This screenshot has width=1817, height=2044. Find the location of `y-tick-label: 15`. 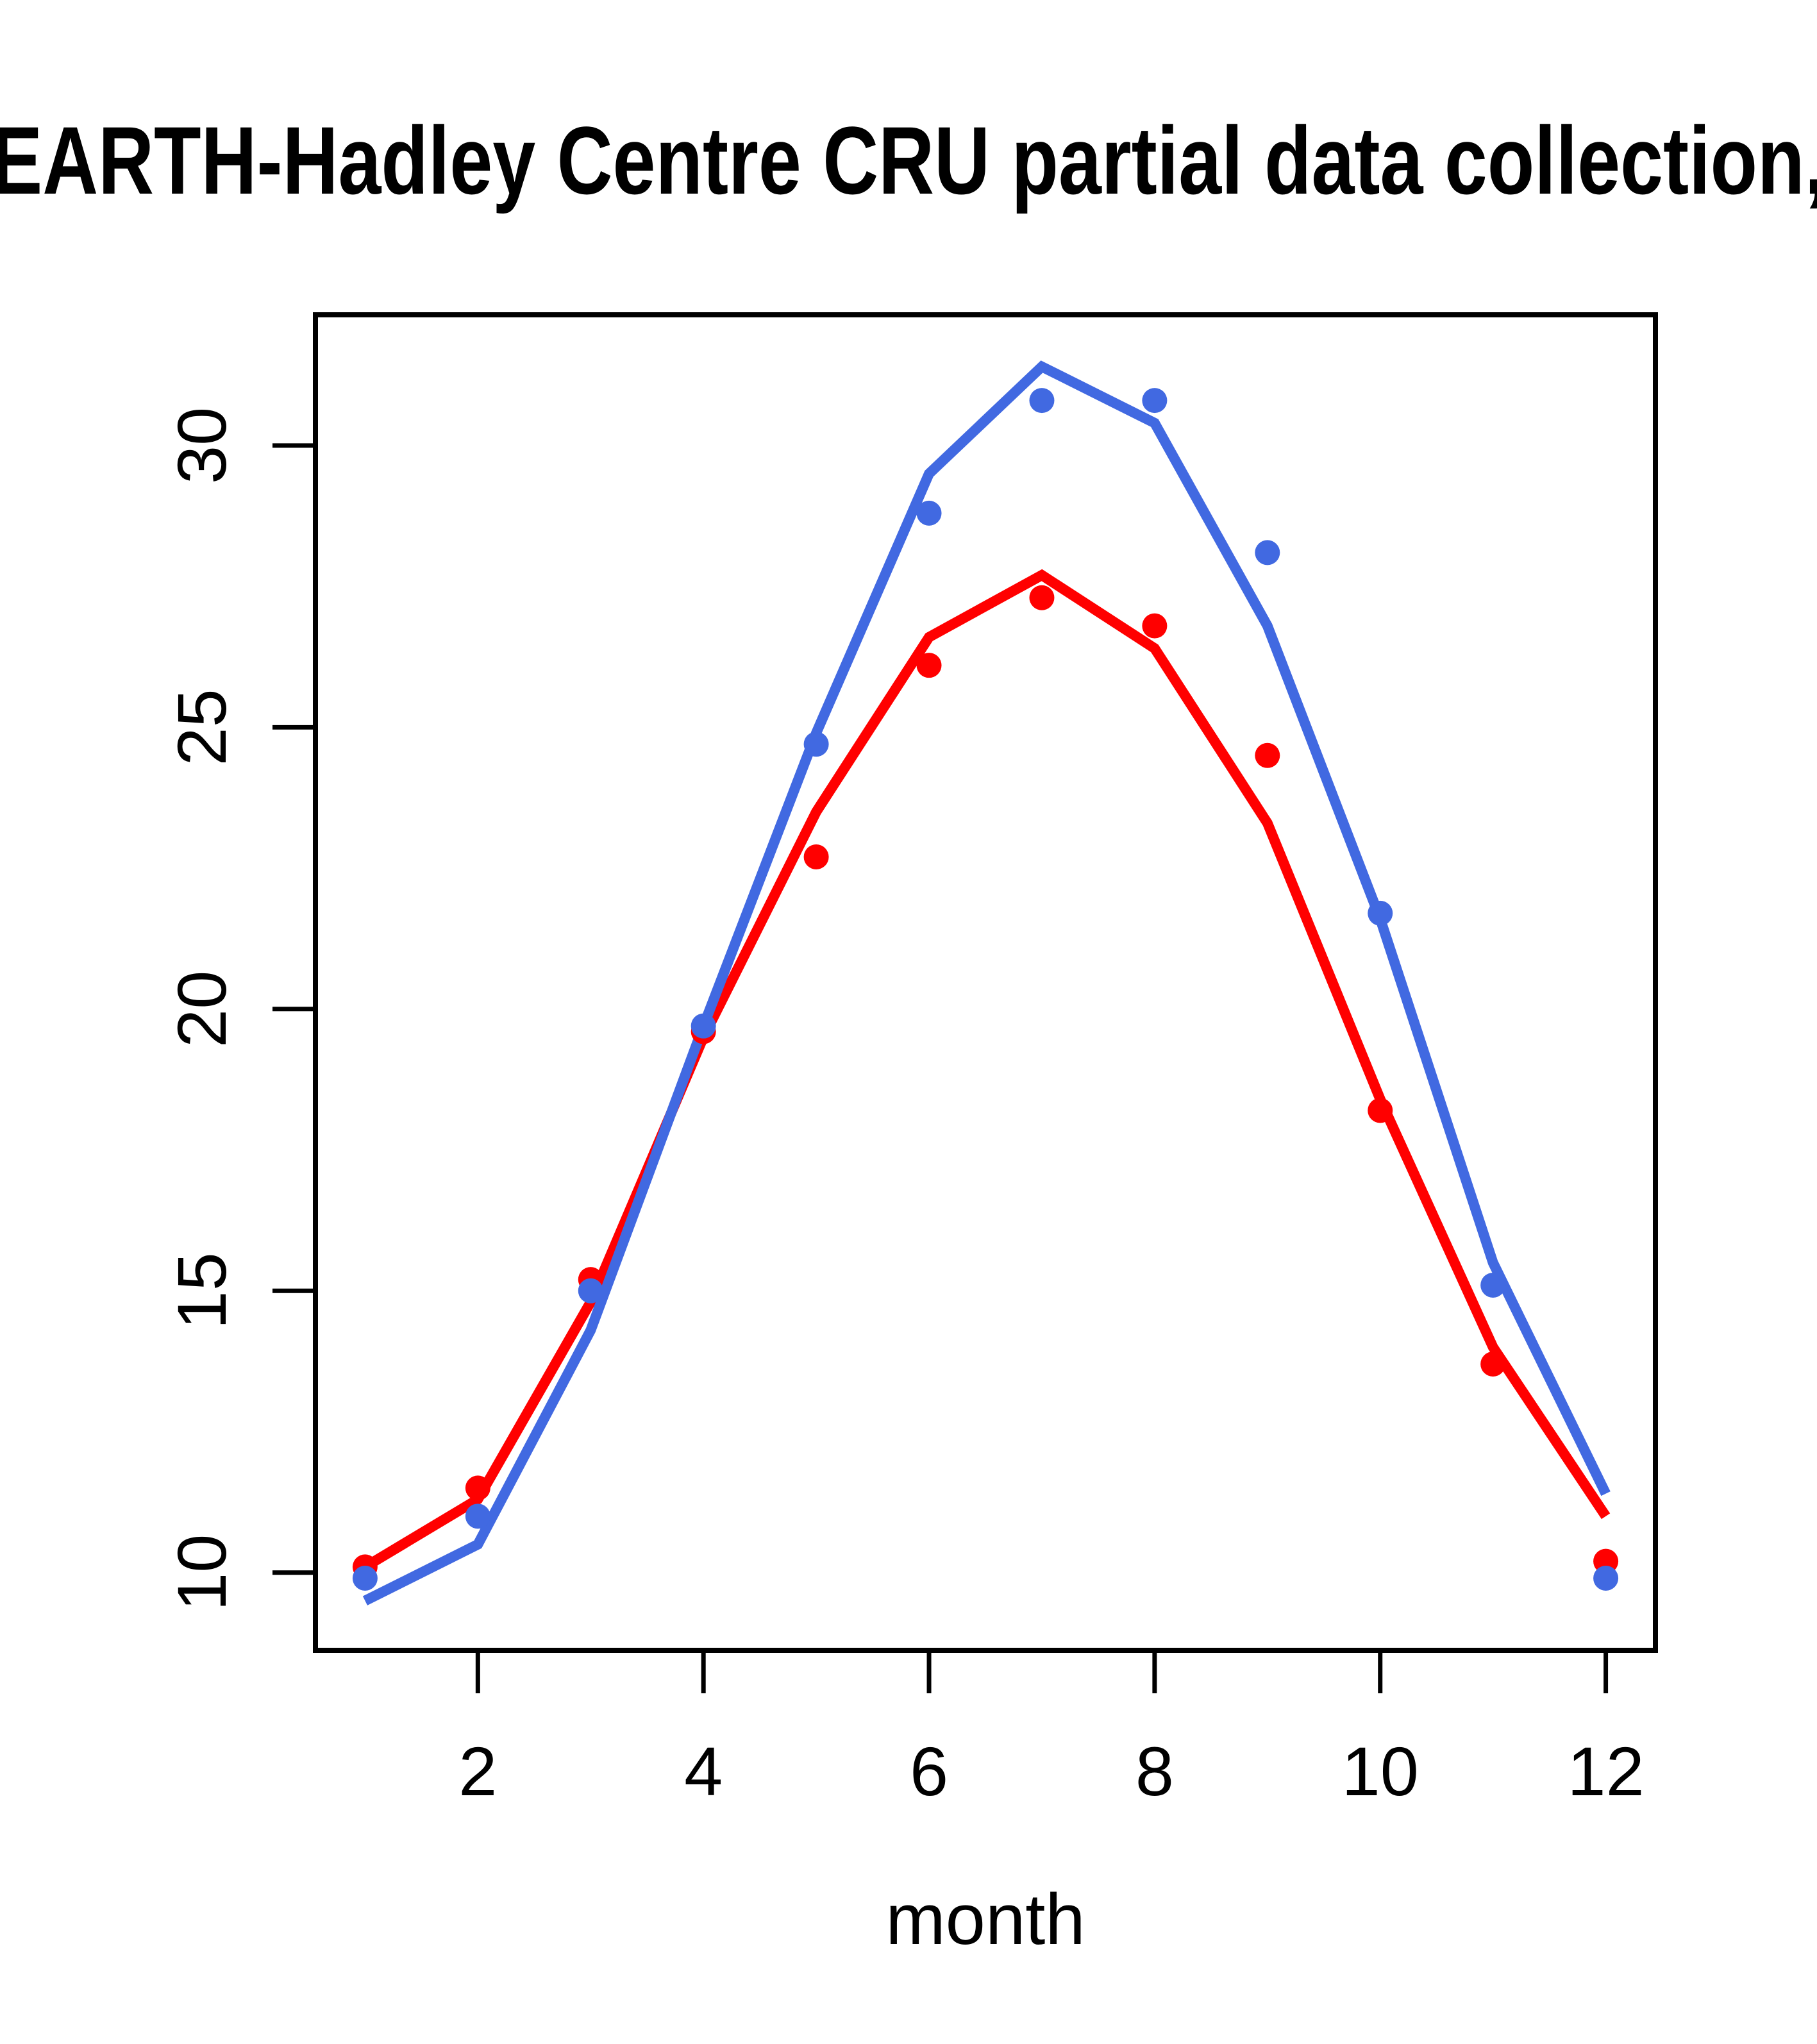

y-tick-label: 15 is located at coordinates (201, 1290).